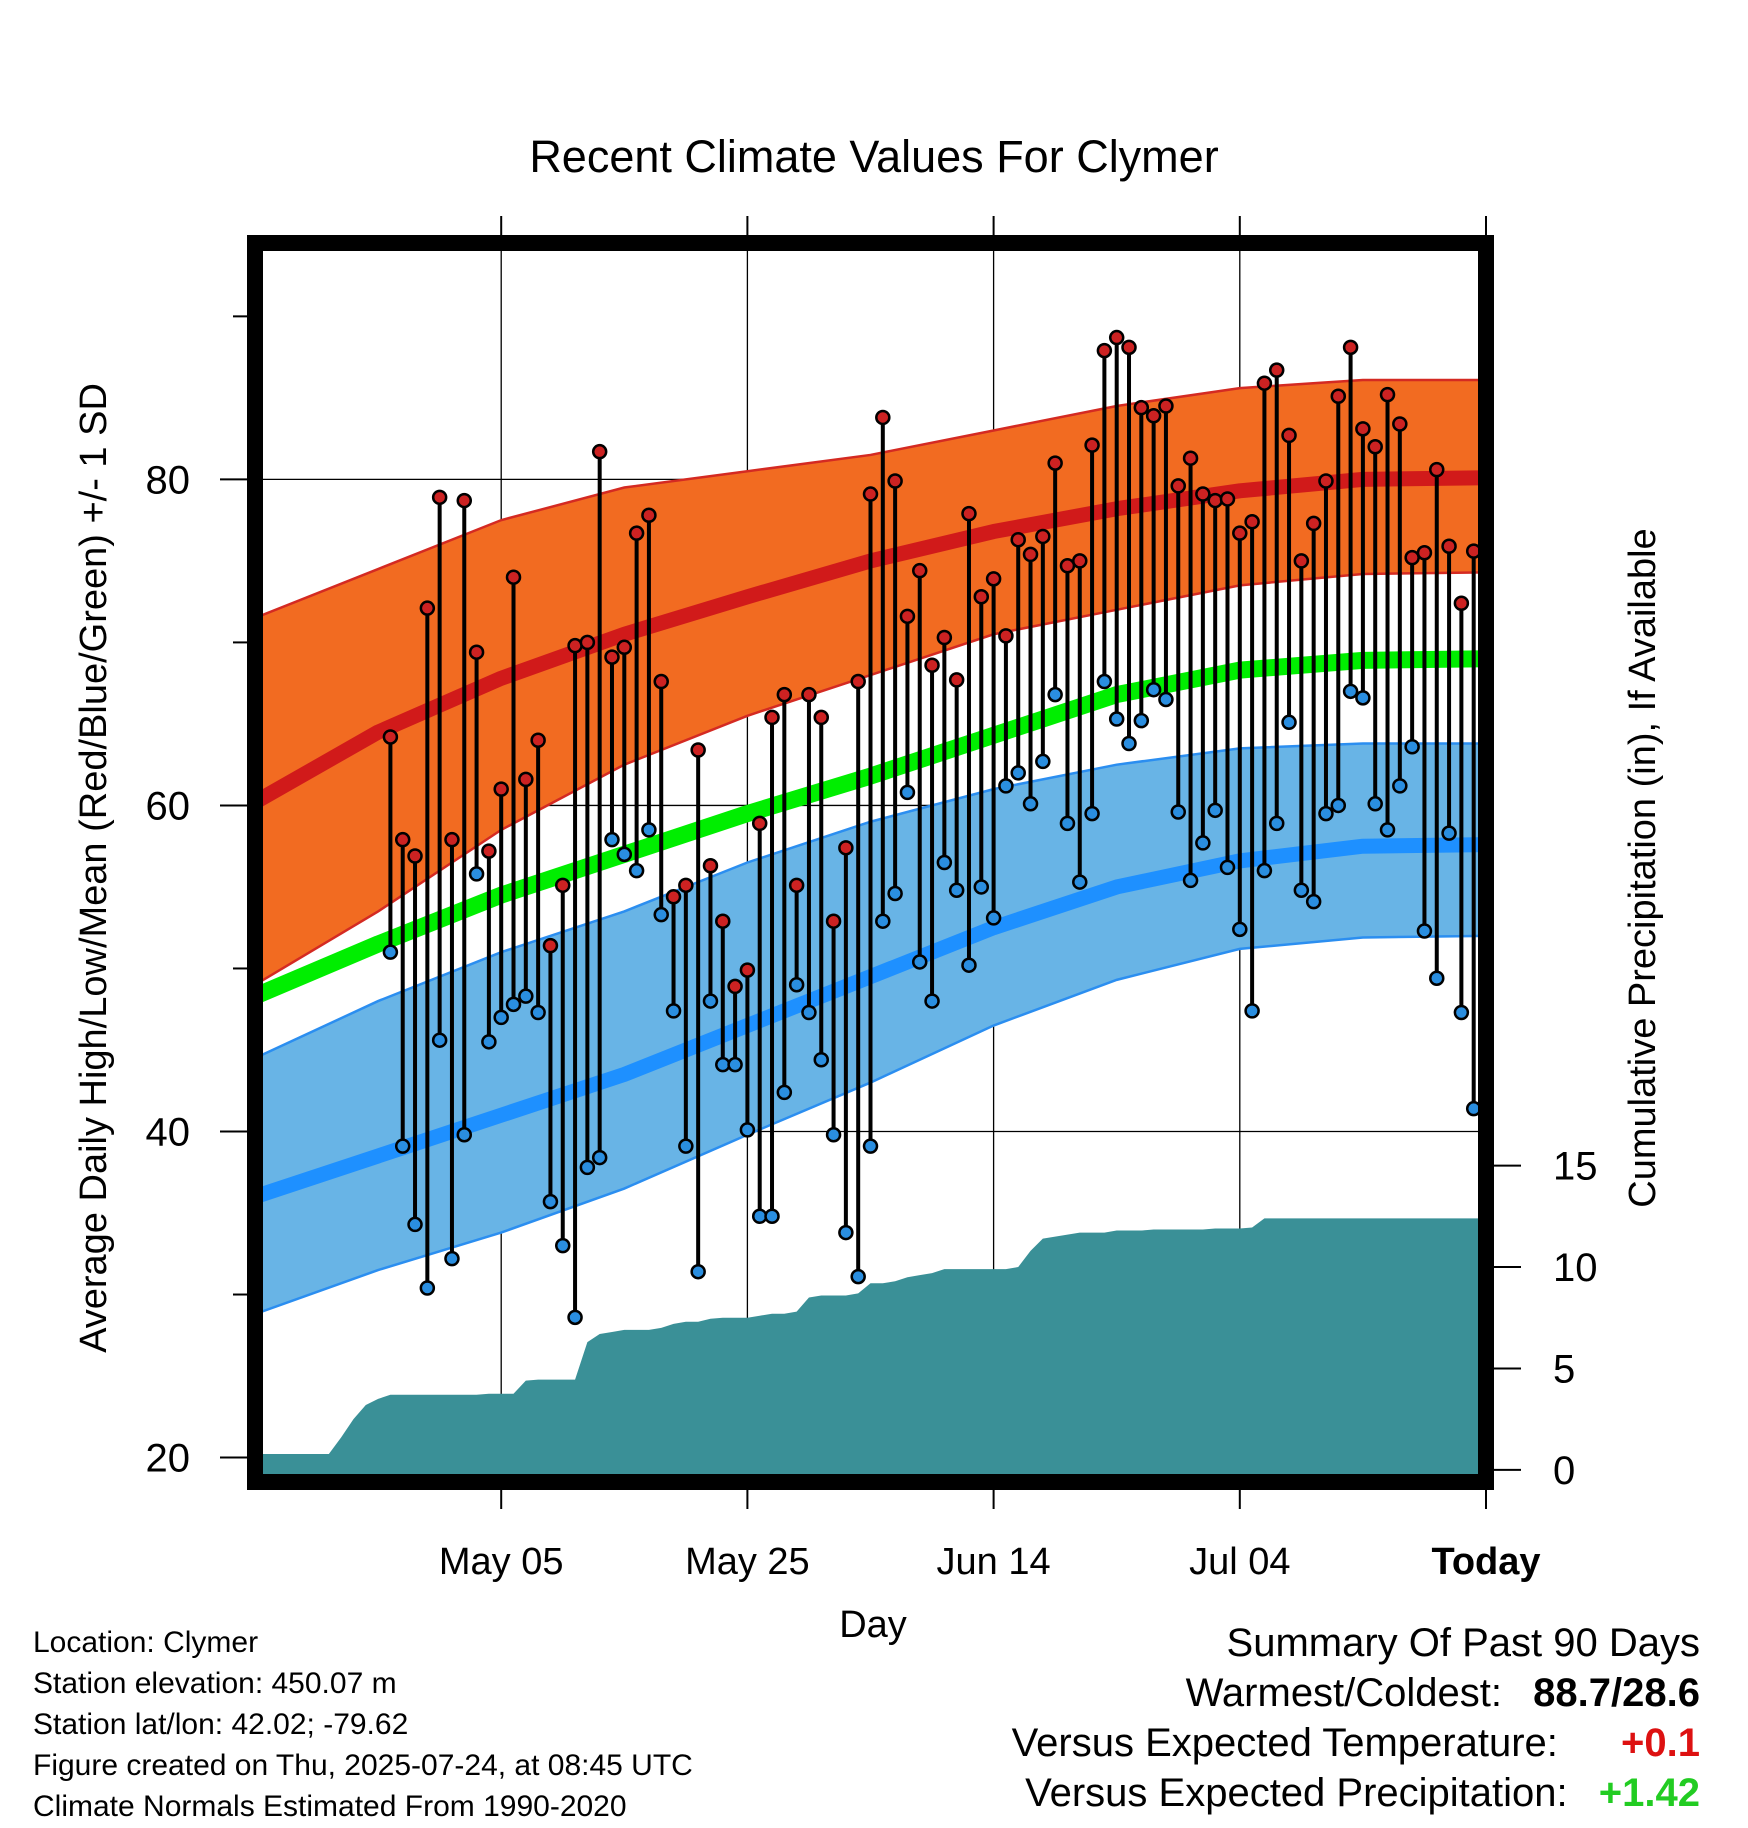 The width and height of the screenshot is (1748, 1828). I want to click on days-marker-label: 90, so click(1515, 1402).